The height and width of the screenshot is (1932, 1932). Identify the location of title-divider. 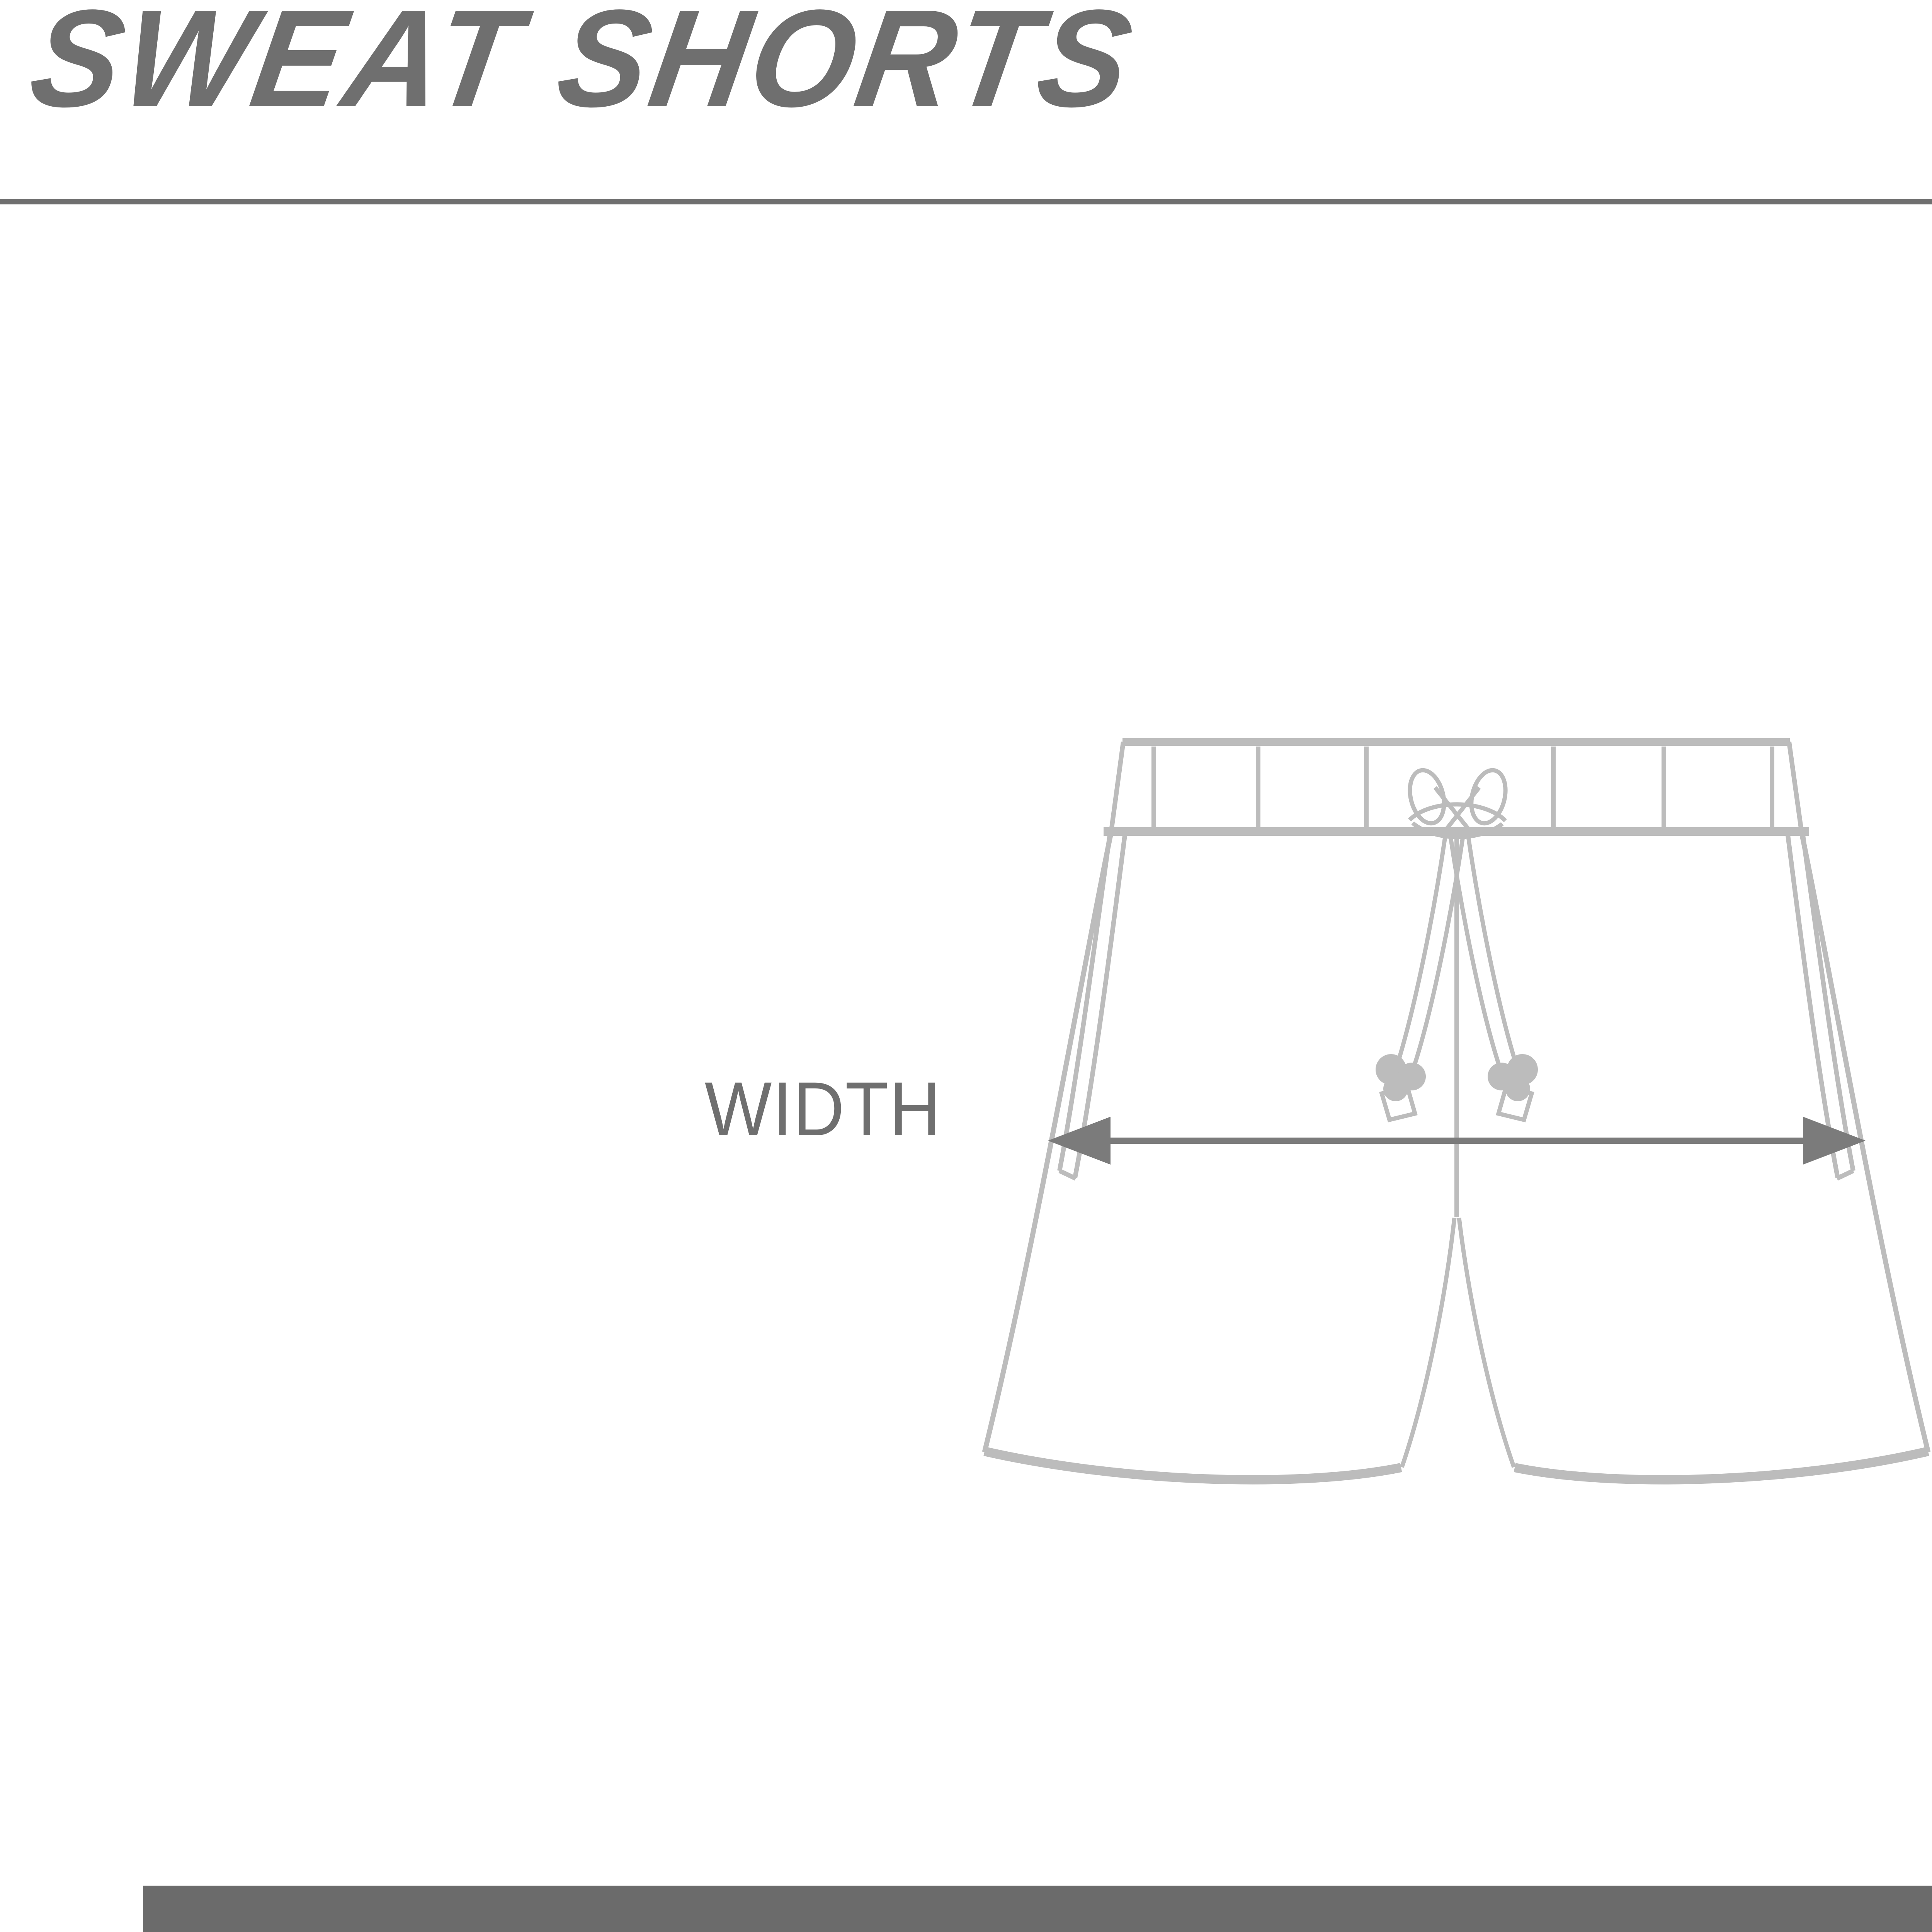
(966, 202).